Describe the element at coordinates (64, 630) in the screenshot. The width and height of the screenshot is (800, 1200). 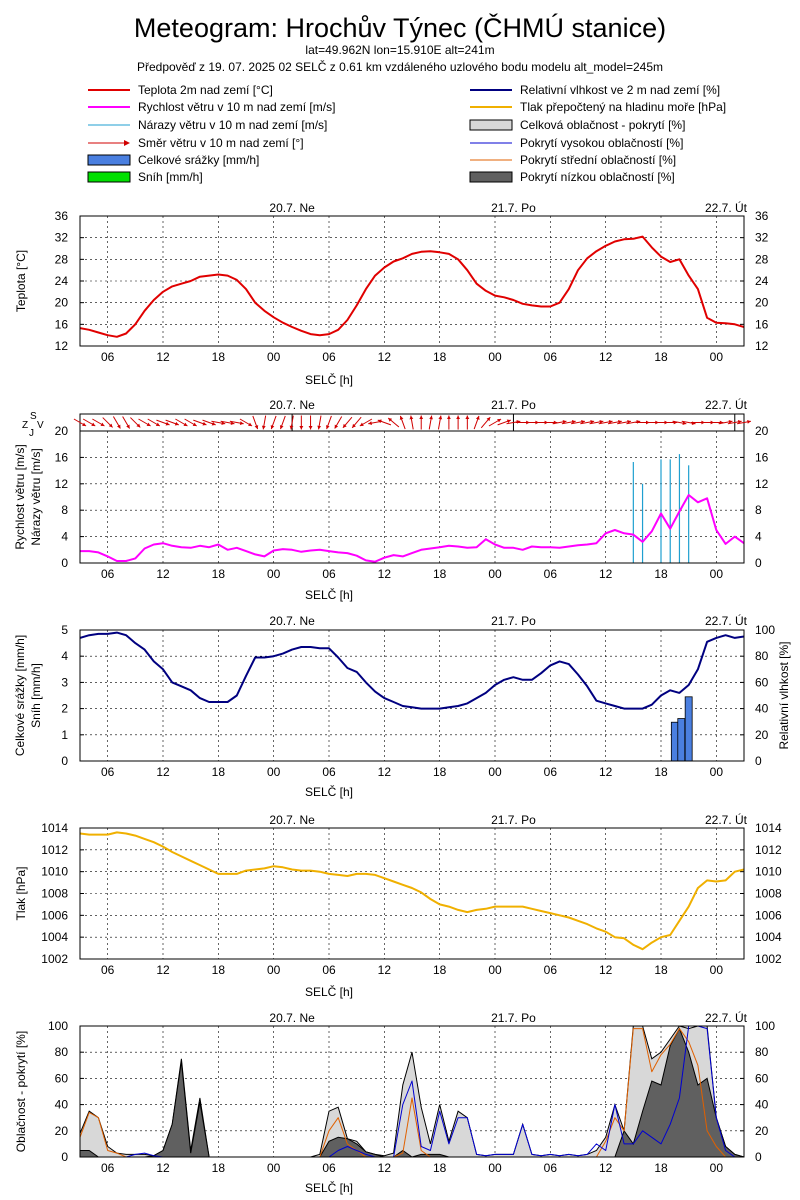
I see `y-tick-label: 5` at that location.